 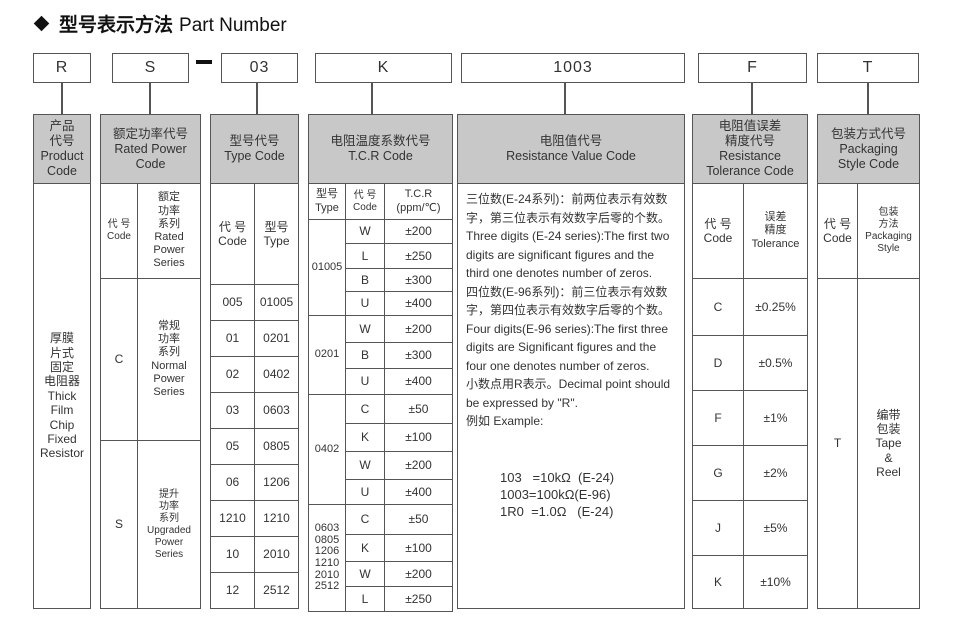 What do you see at coordinates (775, 582) in the screenshot?
I see `tolerance-value: ±10%` at bounding box center [775, 582].